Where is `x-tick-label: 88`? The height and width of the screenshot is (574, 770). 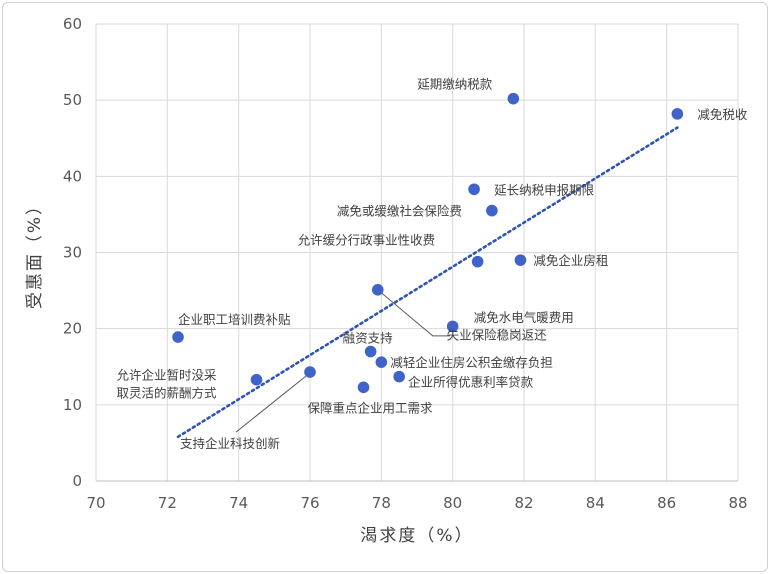
x-tick-label: 88 is located at coordinates (737, 503).